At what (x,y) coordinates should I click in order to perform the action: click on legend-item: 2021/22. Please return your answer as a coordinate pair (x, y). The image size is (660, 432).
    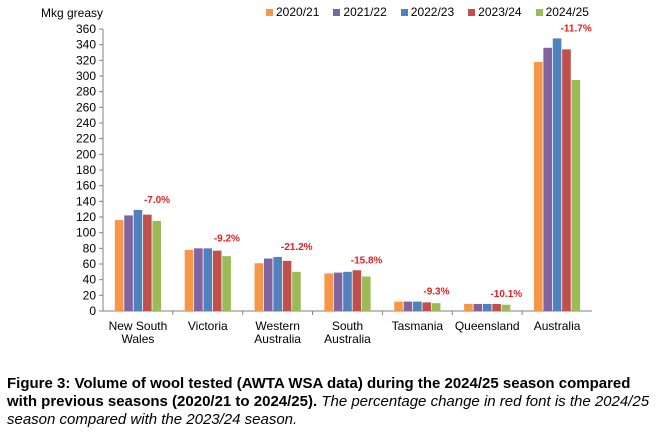
    Looking at the image, I should click on (360, 12).